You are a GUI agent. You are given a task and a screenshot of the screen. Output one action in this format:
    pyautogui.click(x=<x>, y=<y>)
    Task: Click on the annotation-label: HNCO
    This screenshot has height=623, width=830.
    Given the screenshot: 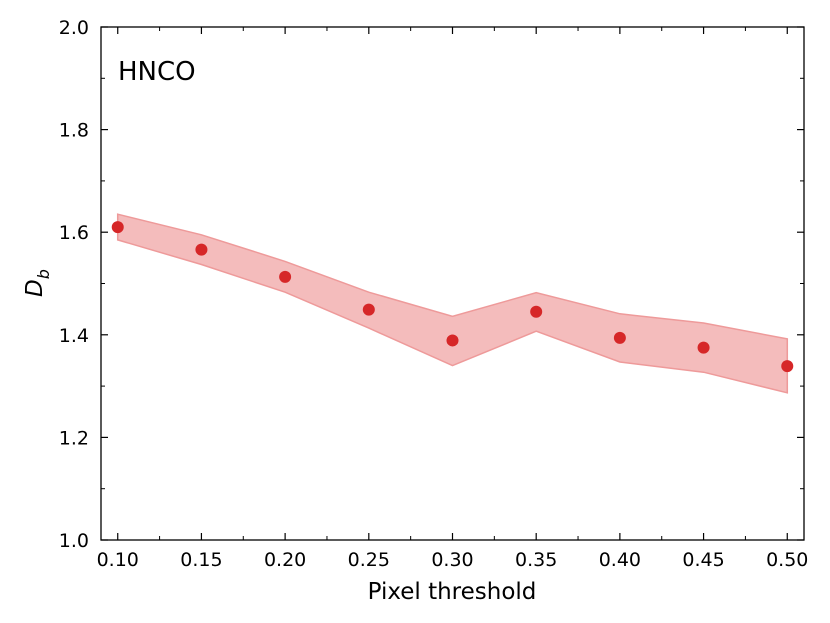 What is the action you would take?
    pyautogui.click(x=157, y=72)
    